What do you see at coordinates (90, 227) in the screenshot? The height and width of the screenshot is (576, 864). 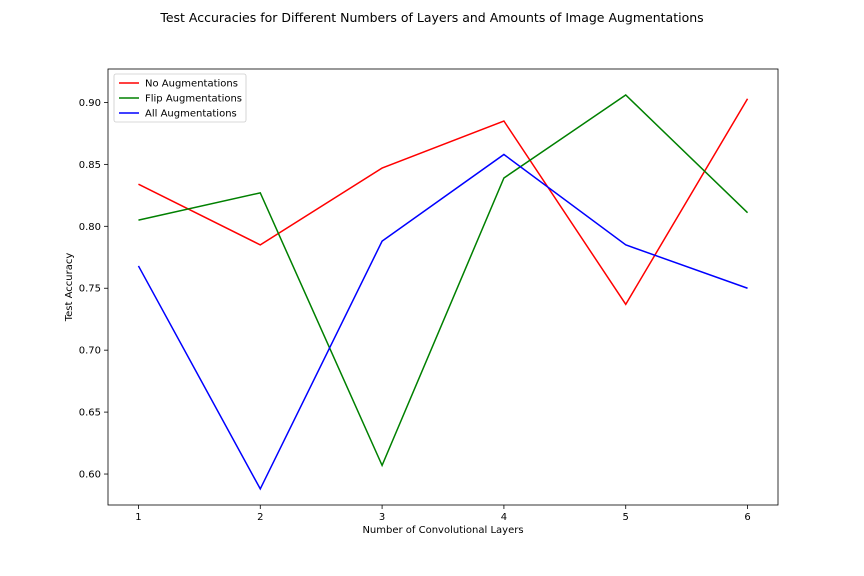 I see `y-tick-label: 0.80` at bounding box center [90, 227].